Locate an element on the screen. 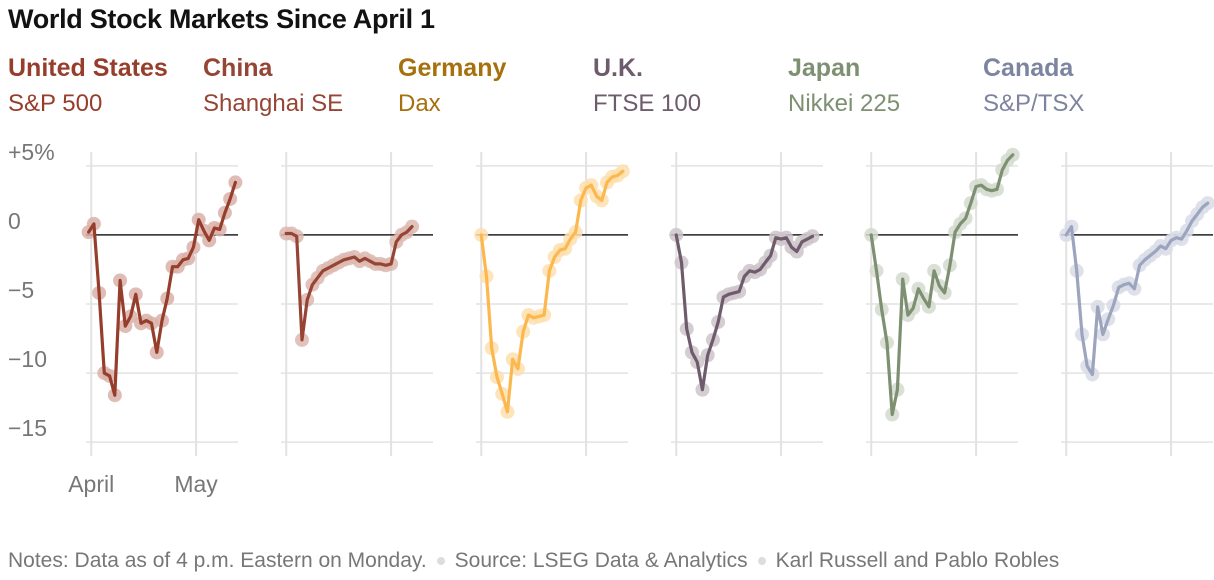 The height and width of the screenshot is (580, 1214). country-label: Japan is located at coordinates (824, 68).